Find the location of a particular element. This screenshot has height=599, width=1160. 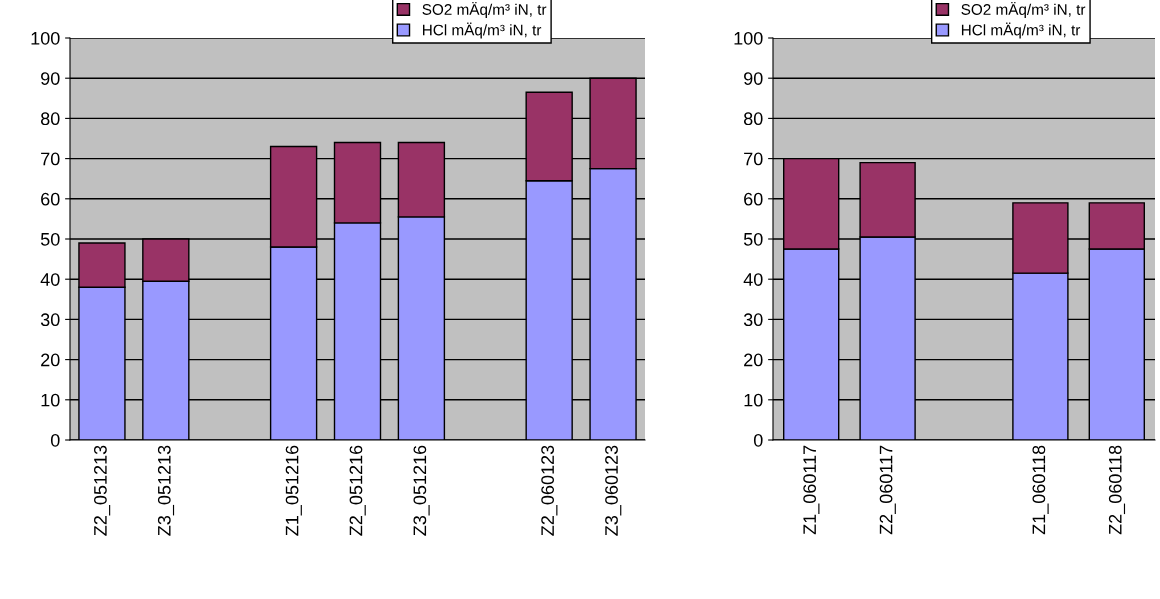

x-tick-label: Z3_060123 is located at coordinates (613, 490).